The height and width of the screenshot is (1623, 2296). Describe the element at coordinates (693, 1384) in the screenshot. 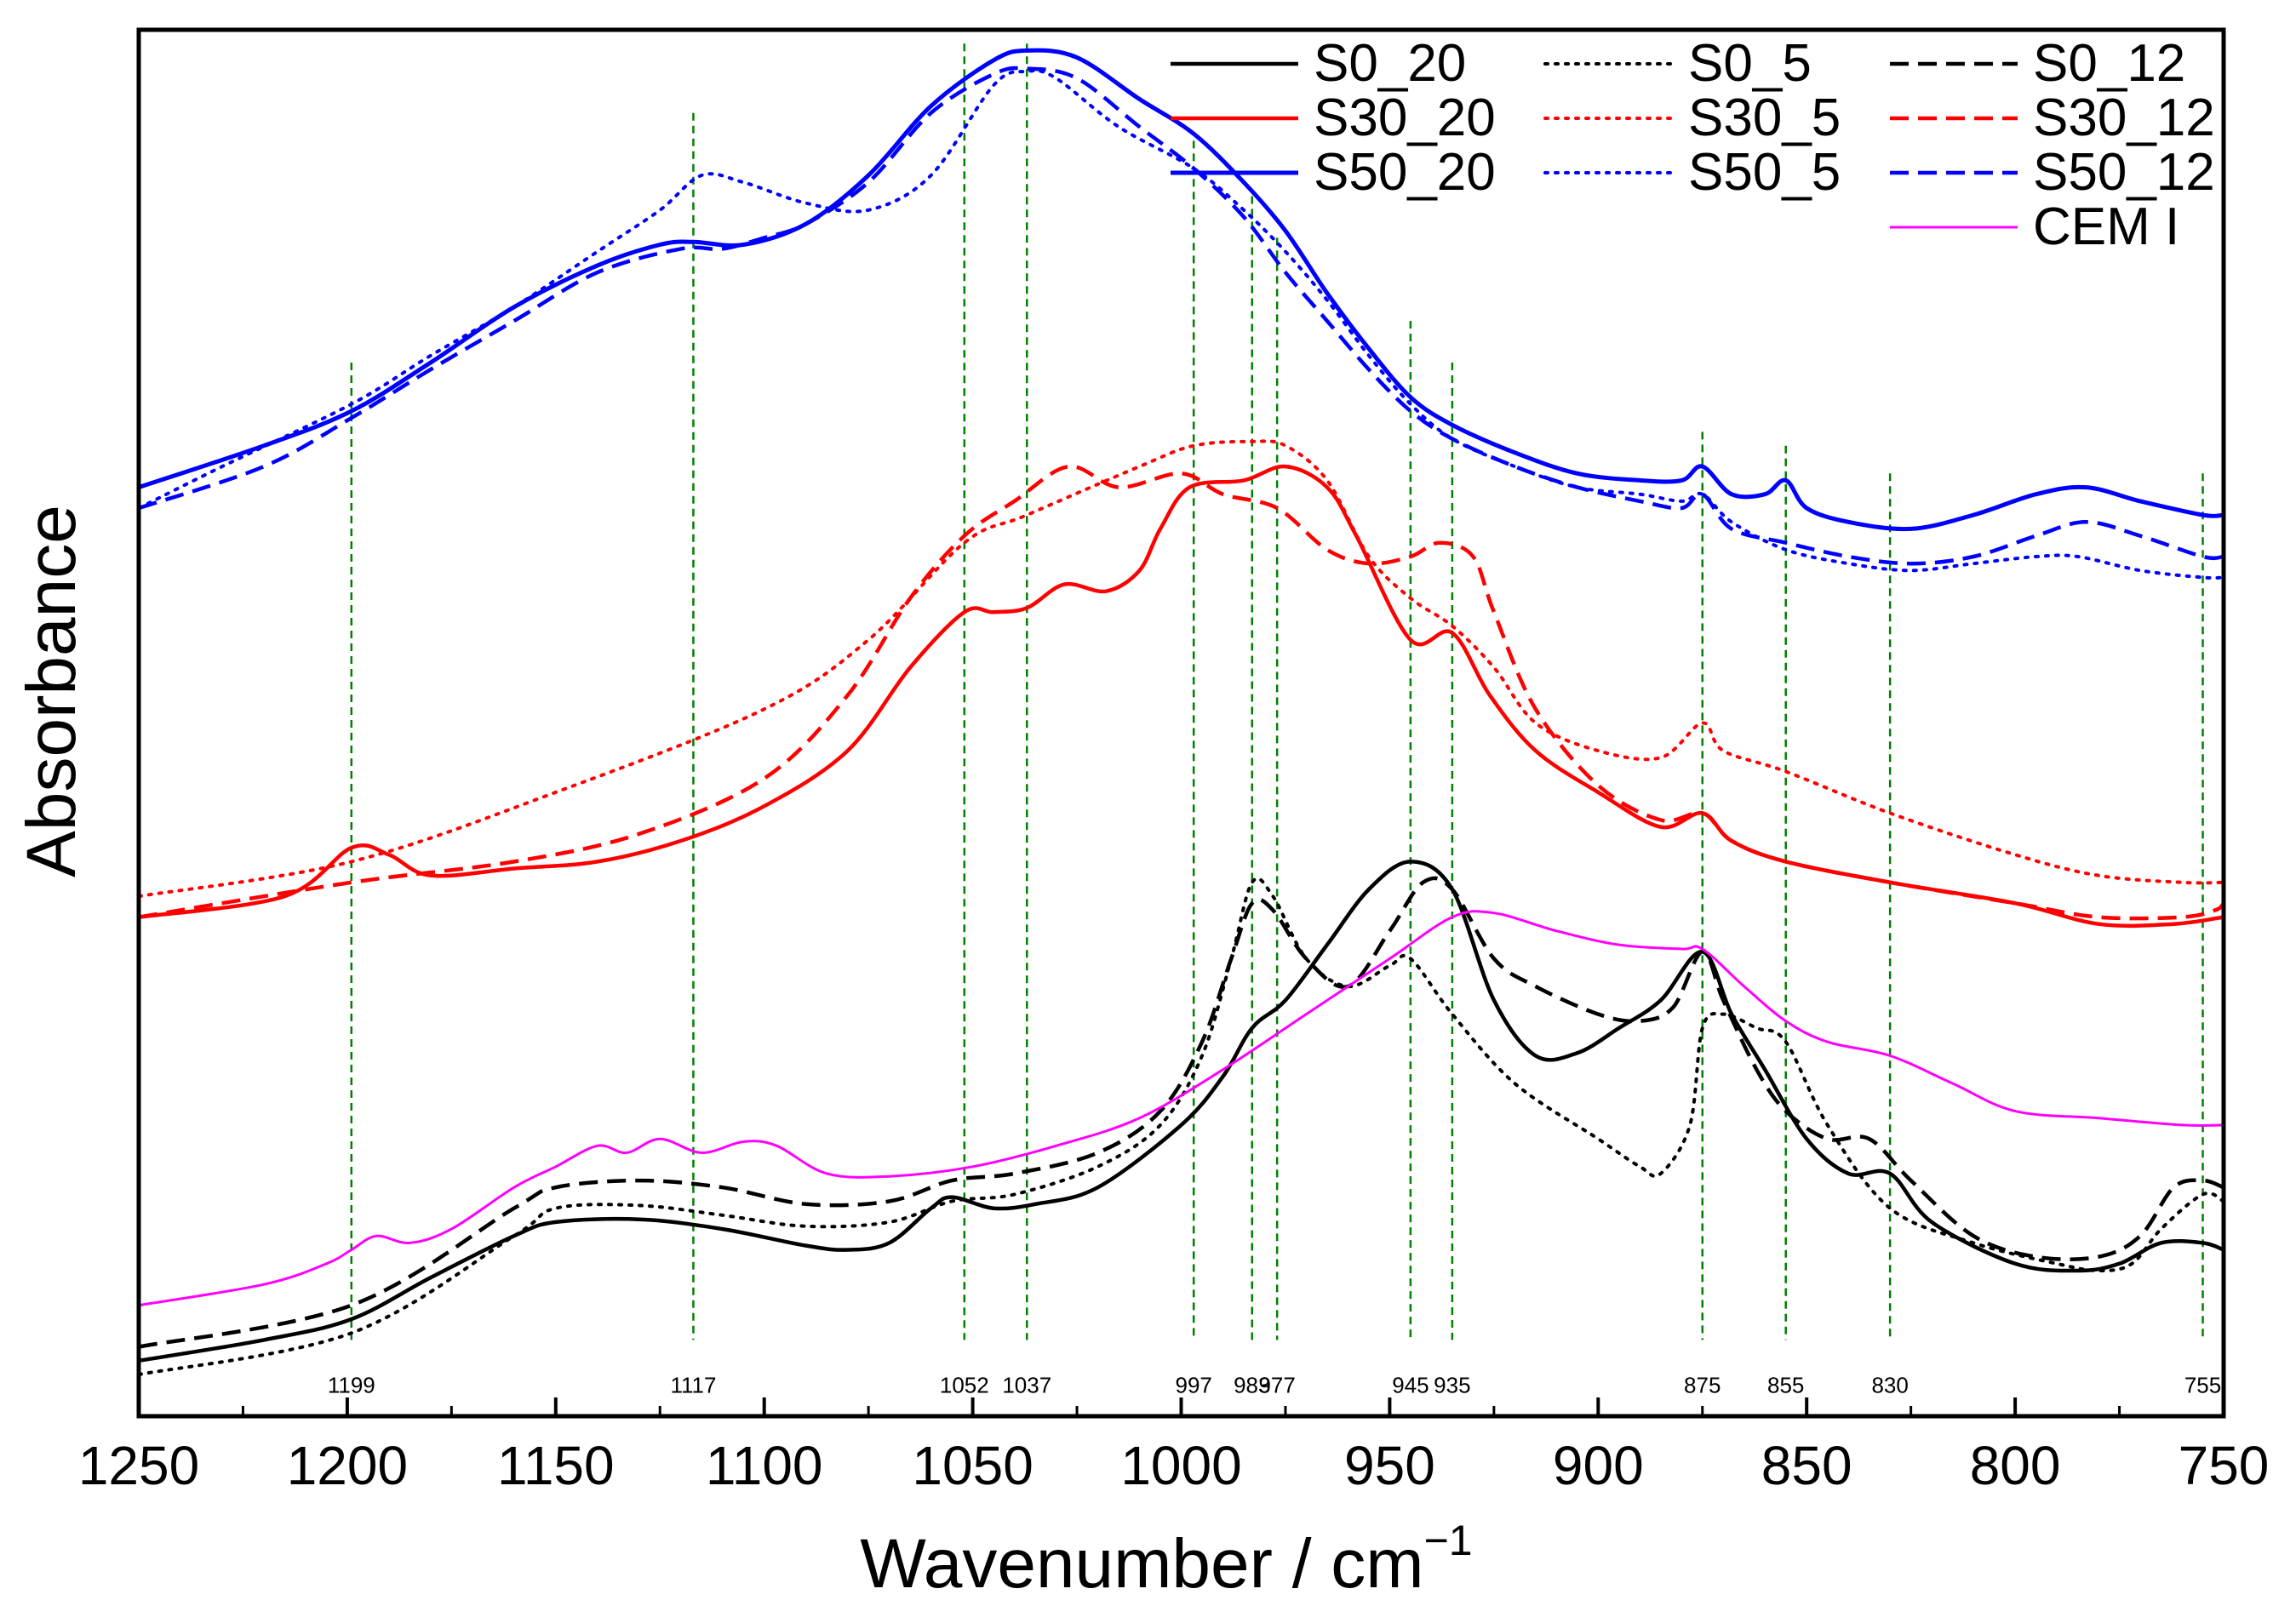

I see `peak-label-1117: 1117` at that location.